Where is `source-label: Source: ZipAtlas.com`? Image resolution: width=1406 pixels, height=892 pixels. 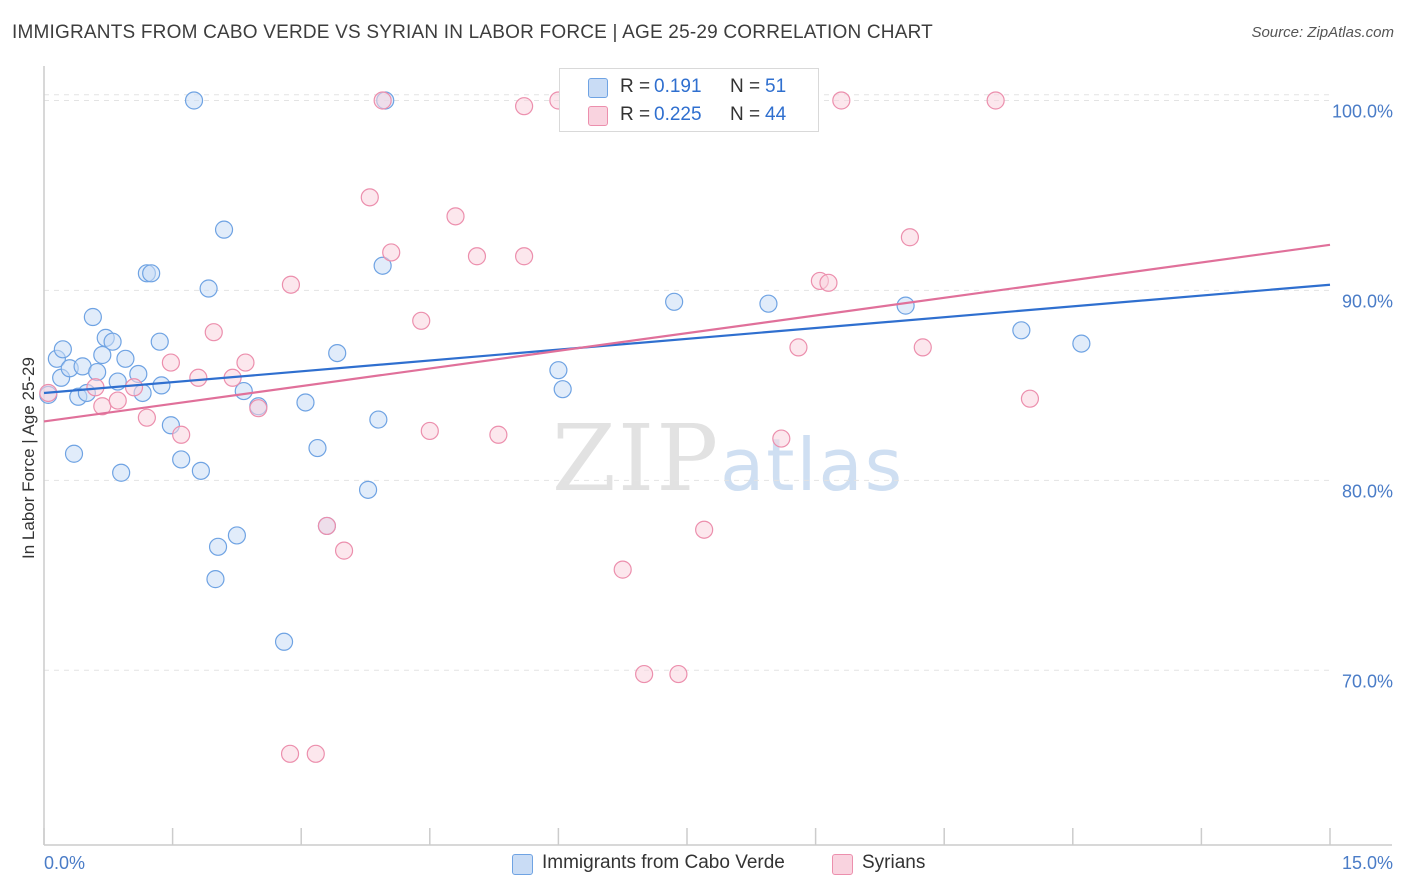 source-label: Source: ZipAtlas.com is located at coordinates (1322, 32).